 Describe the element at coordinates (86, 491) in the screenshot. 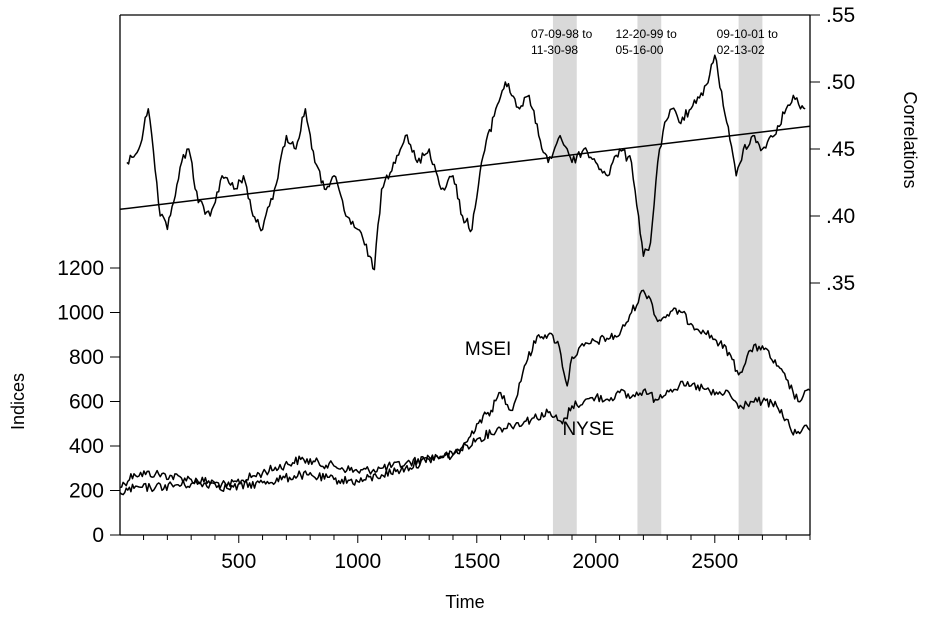

I see `left-y-tick-label: 200` at that location.